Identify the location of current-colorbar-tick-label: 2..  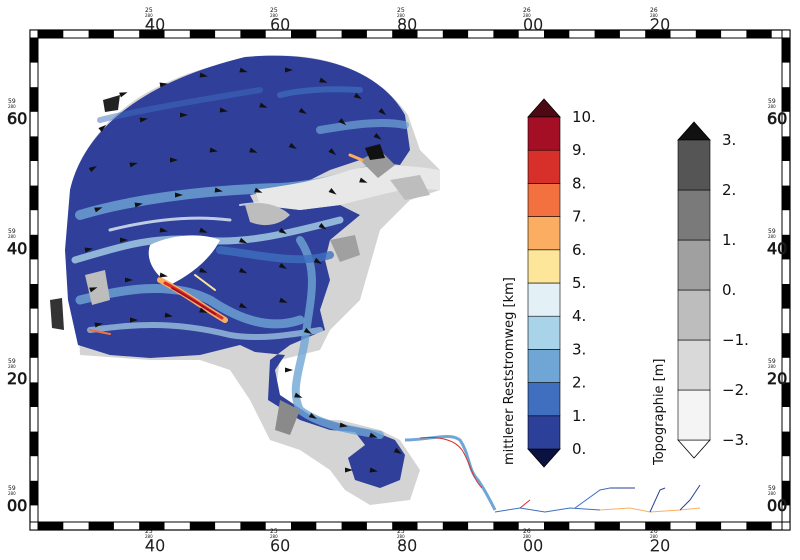
(579, 383).